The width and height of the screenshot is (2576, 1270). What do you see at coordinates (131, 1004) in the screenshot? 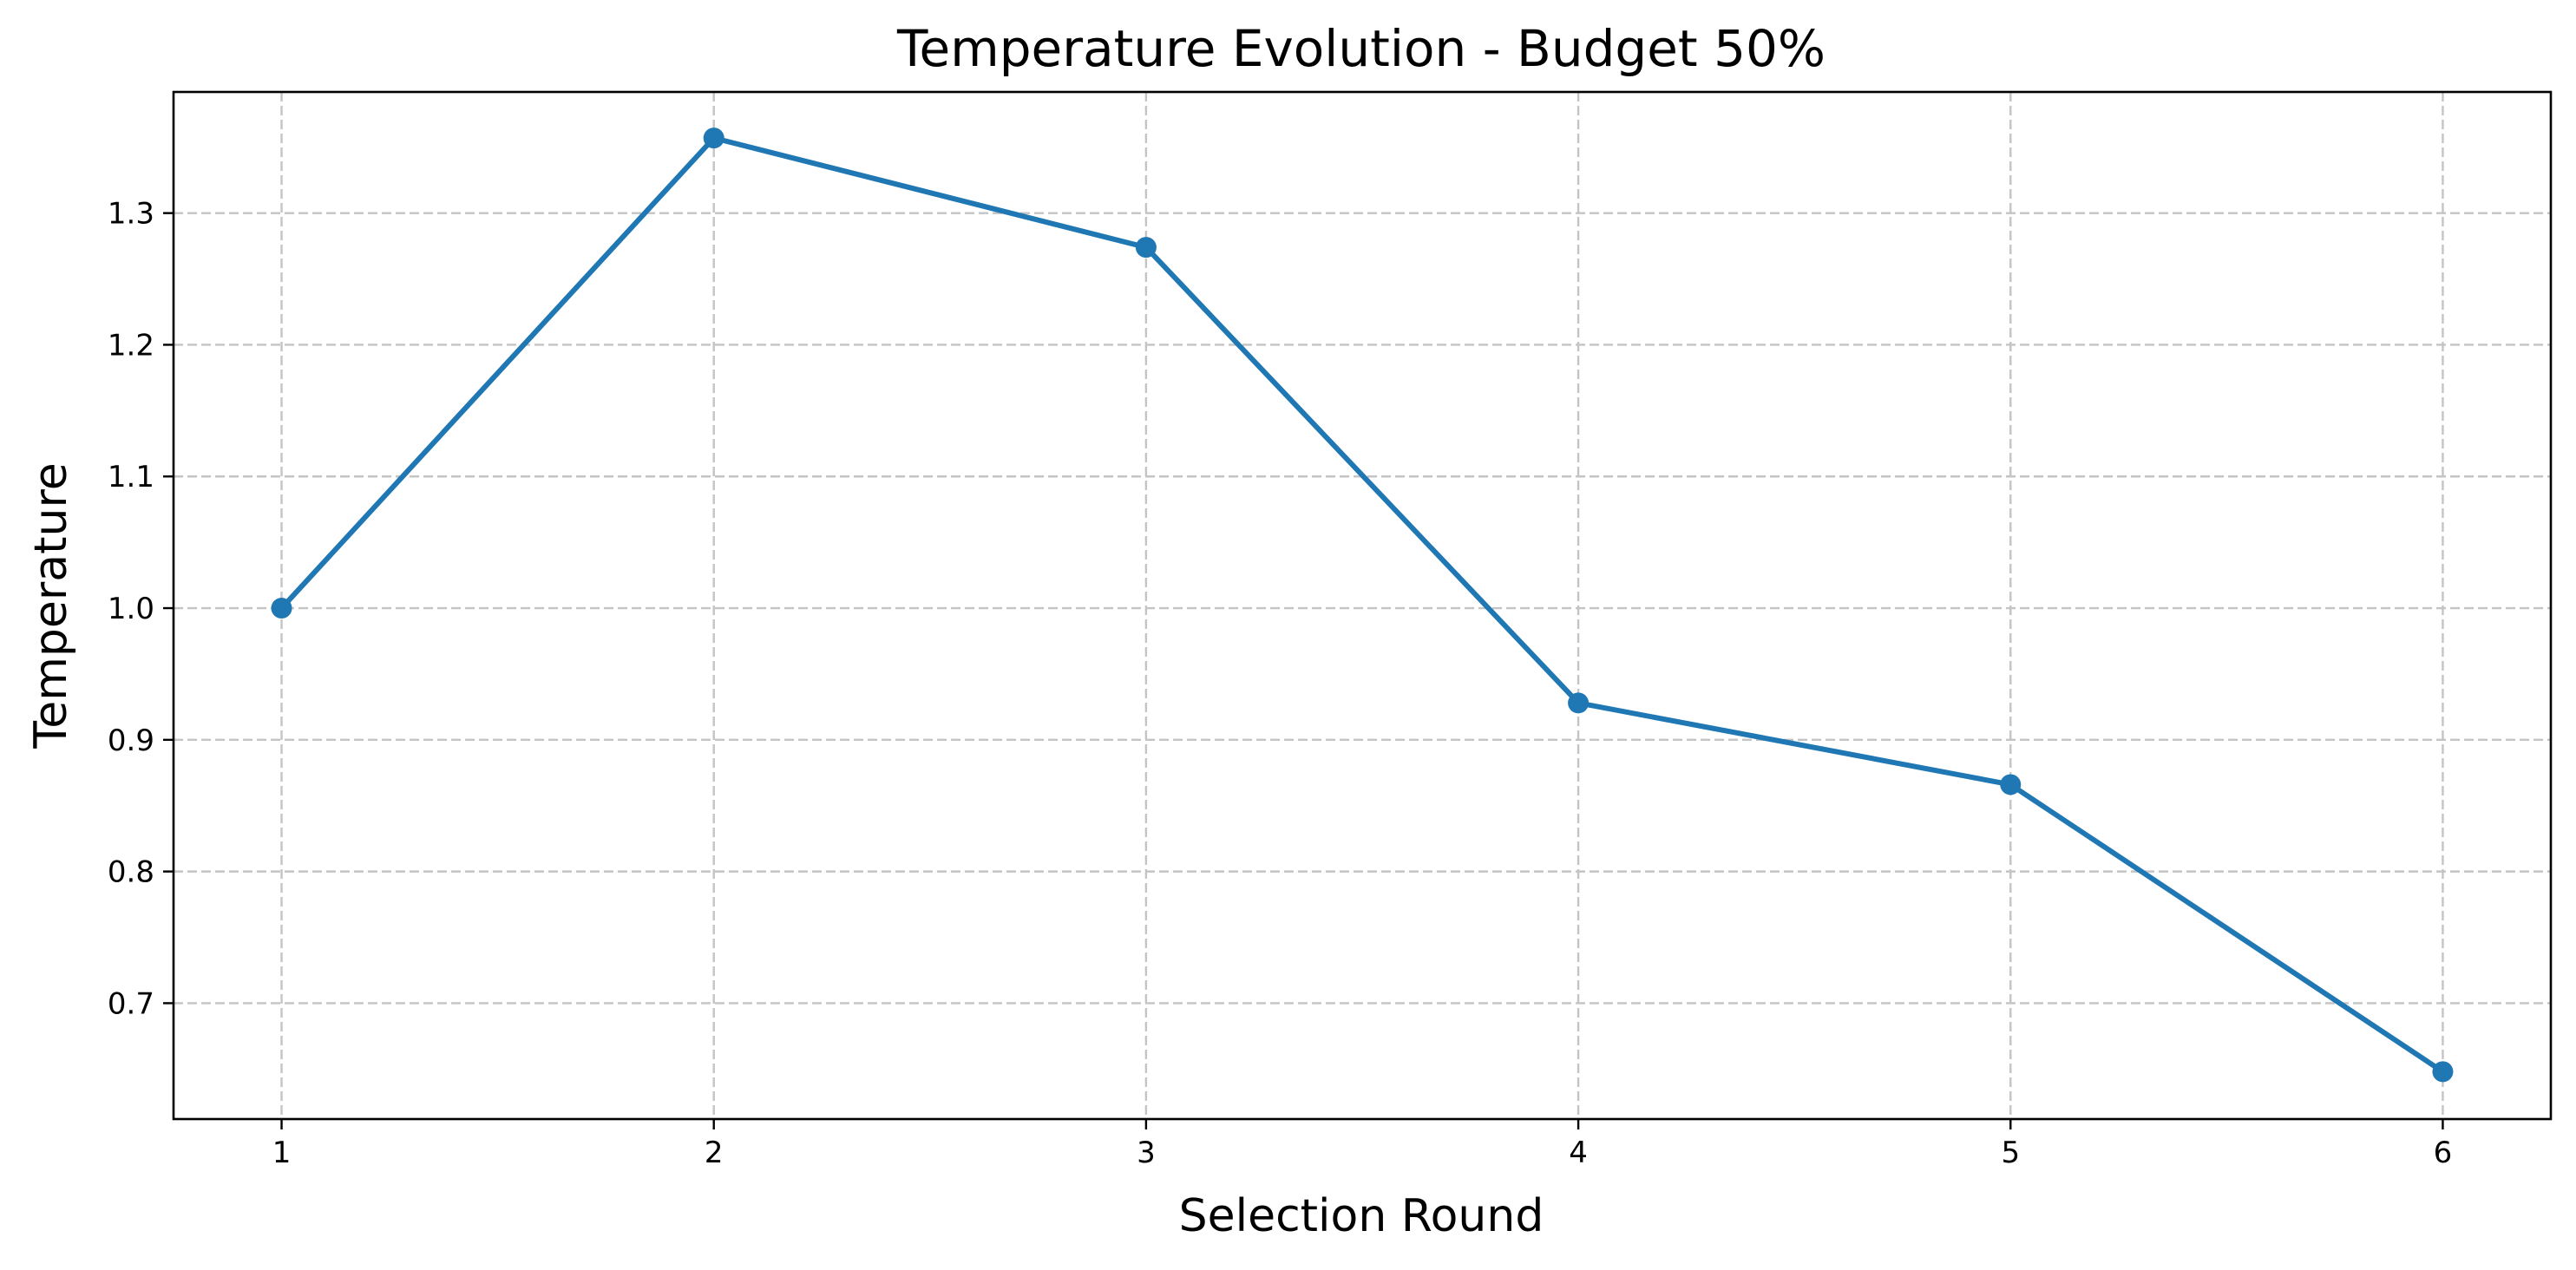
I see `y-tick-label: 0.7` at bounding box center [131, 1004].